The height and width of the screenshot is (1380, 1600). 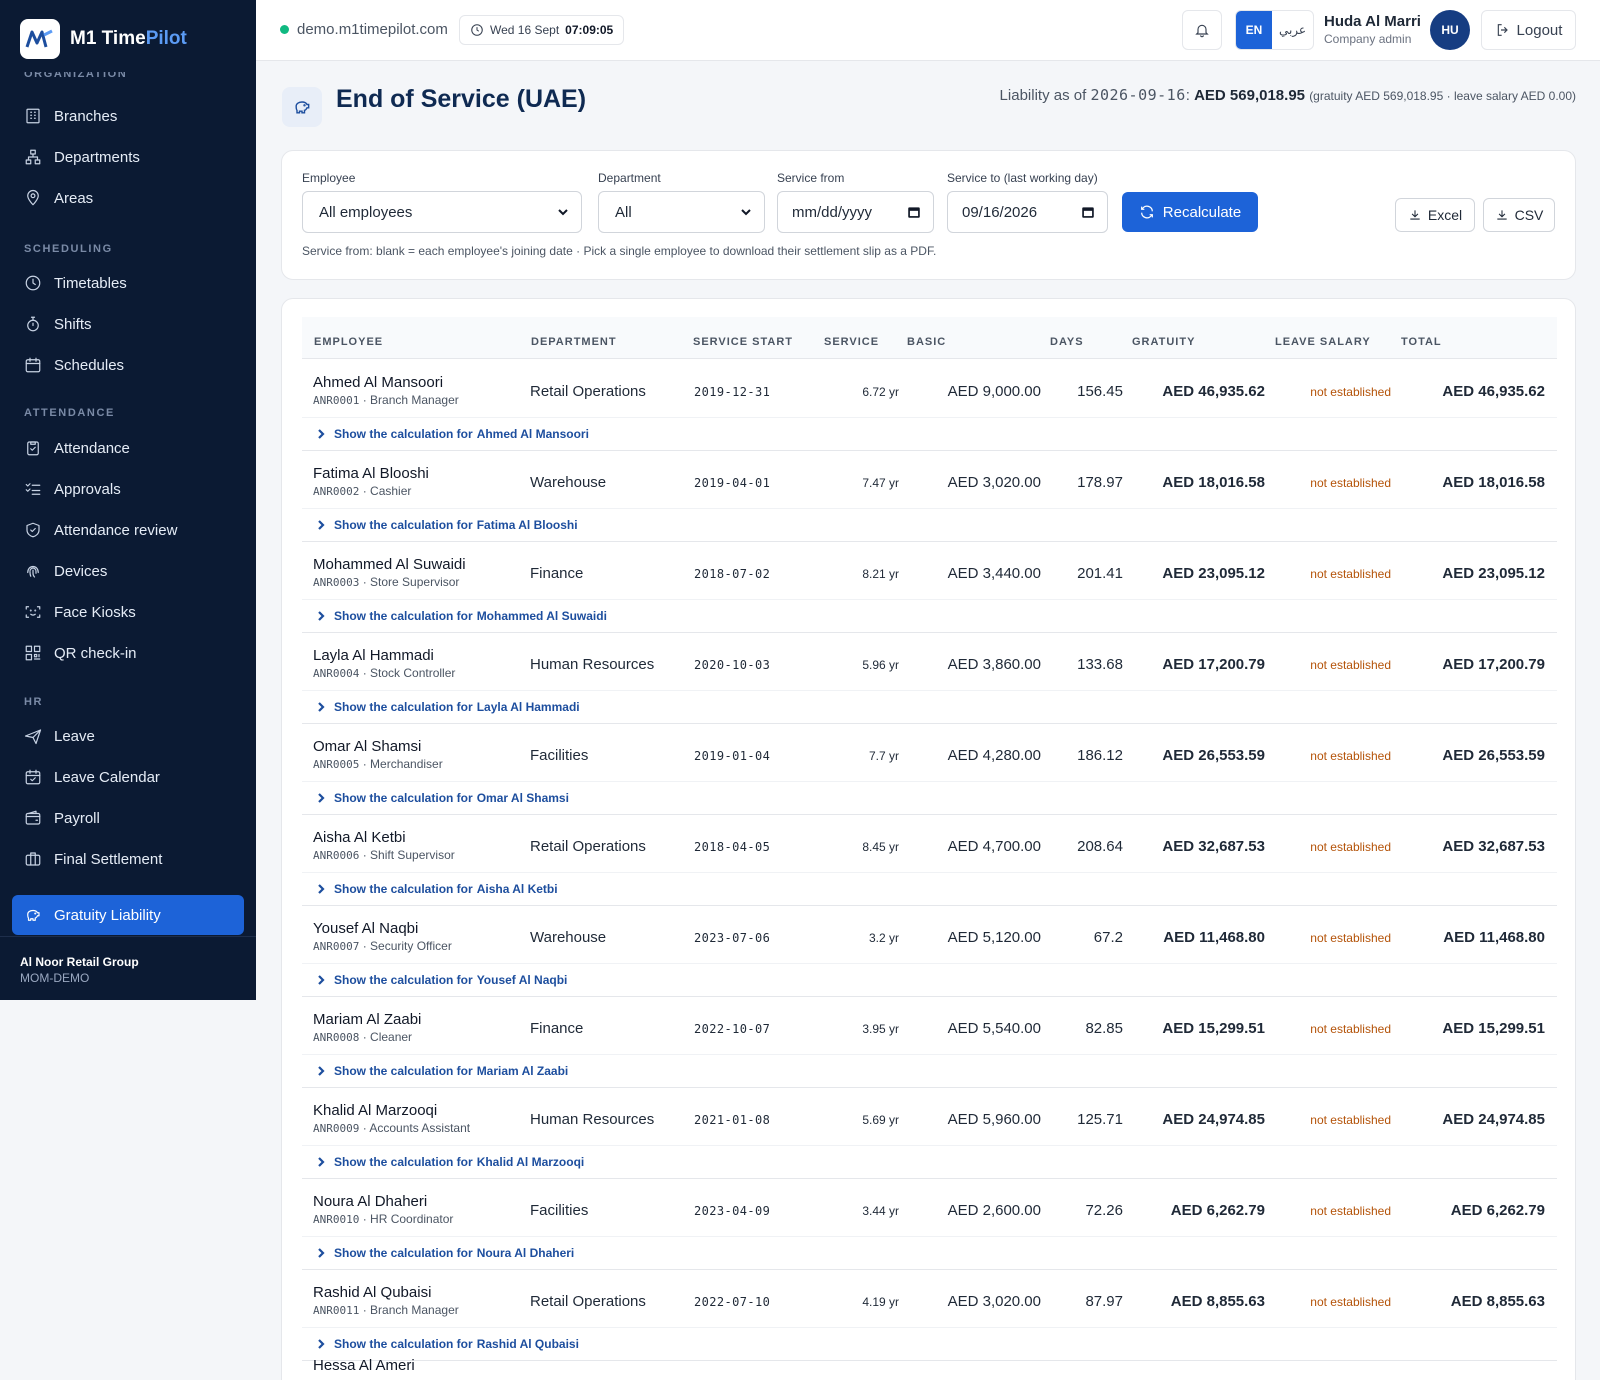 I want to click on piggy-bank-icon, so click(x=302, y=107).